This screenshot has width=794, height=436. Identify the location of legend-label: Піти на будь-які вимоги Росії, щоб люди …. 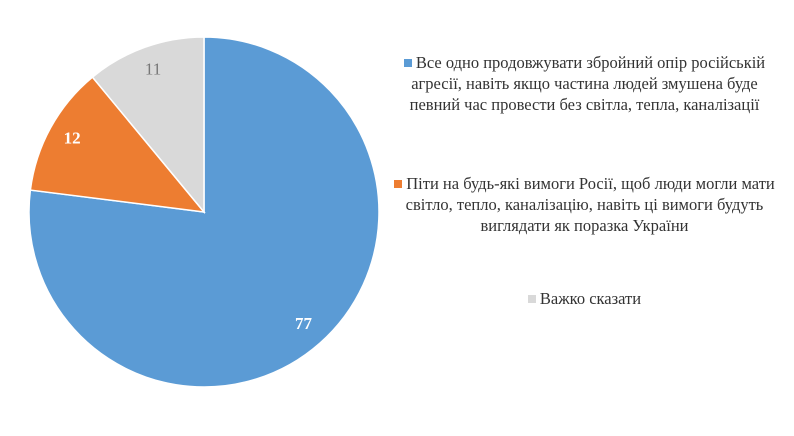
(590, 204).